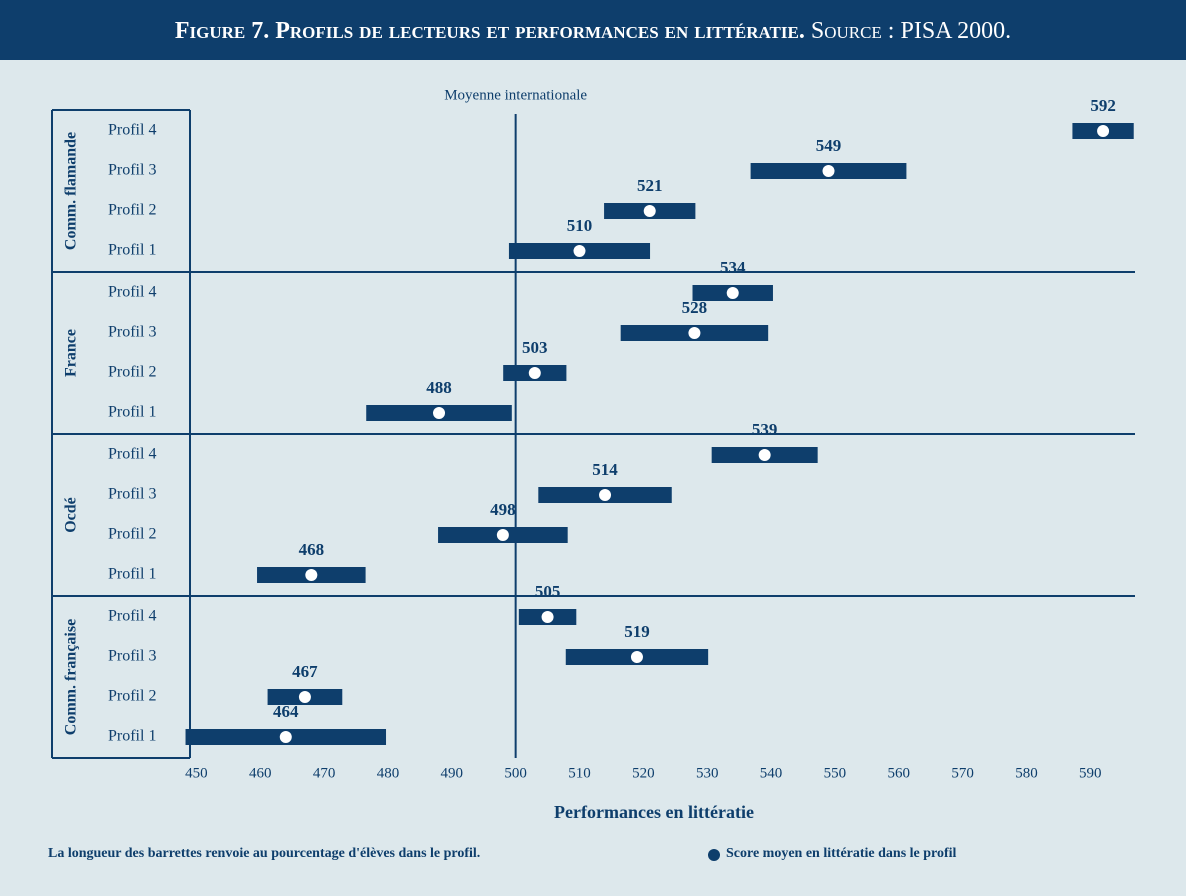  Describe the element at coordinates (771, 773) in the screenshot. I see `x-tick-label: 540` at that location.